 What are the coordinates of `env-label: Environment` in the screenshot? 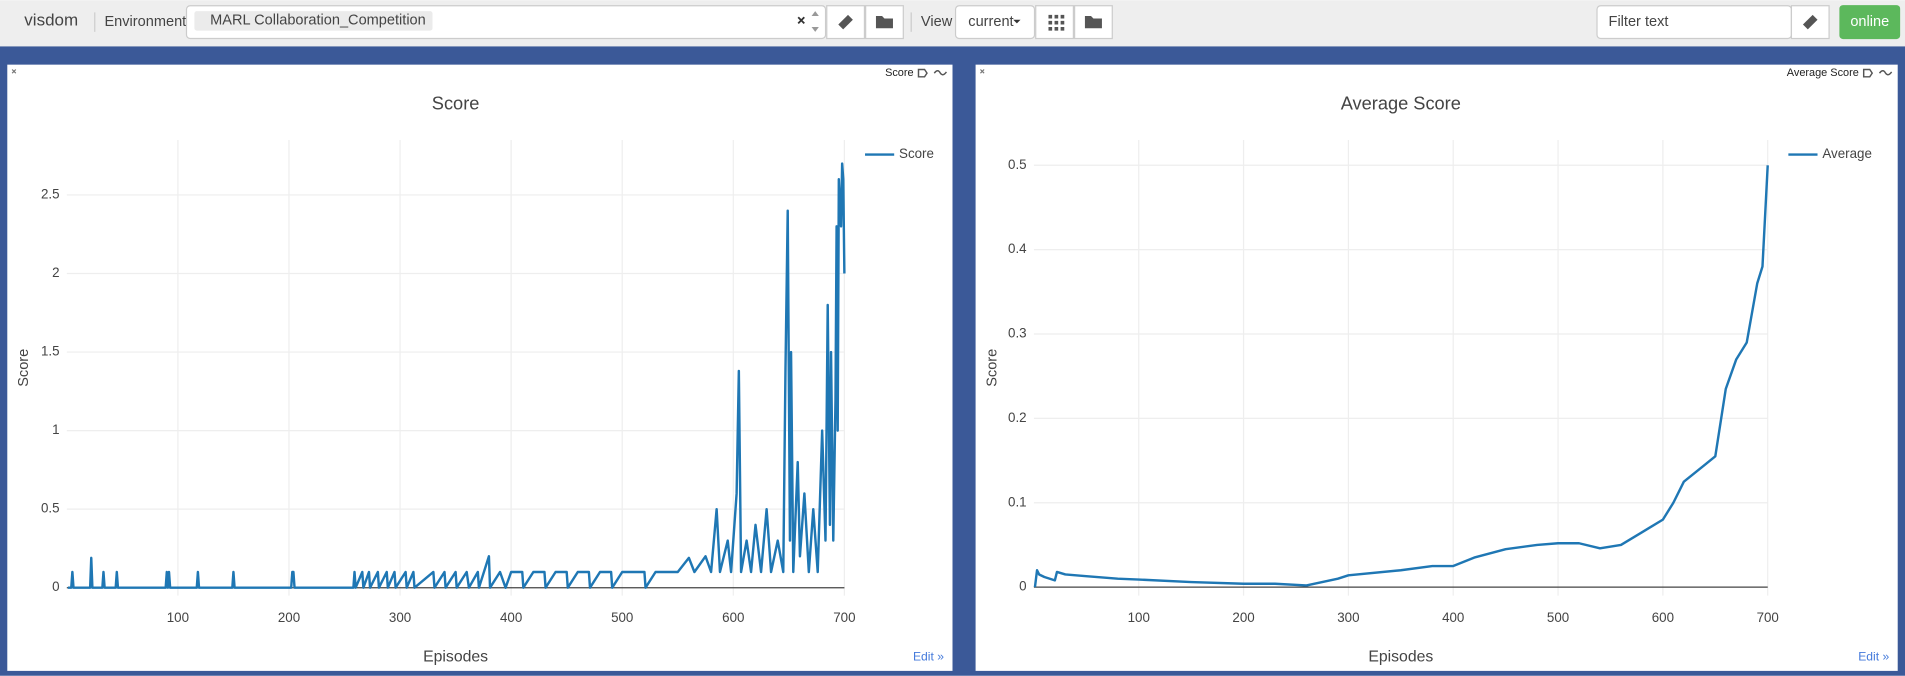 It's located at (145, 22).